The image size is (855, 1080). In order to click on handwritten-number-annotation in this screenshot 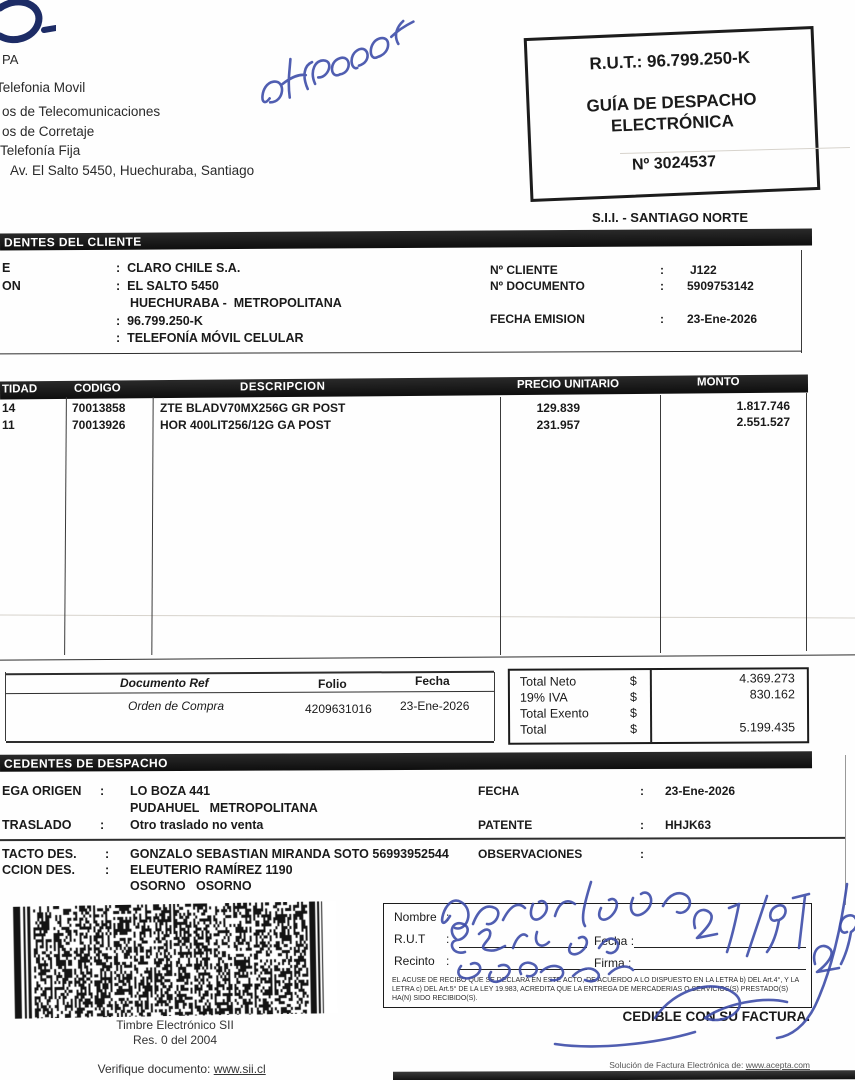, I will do `click(338, 61)`.